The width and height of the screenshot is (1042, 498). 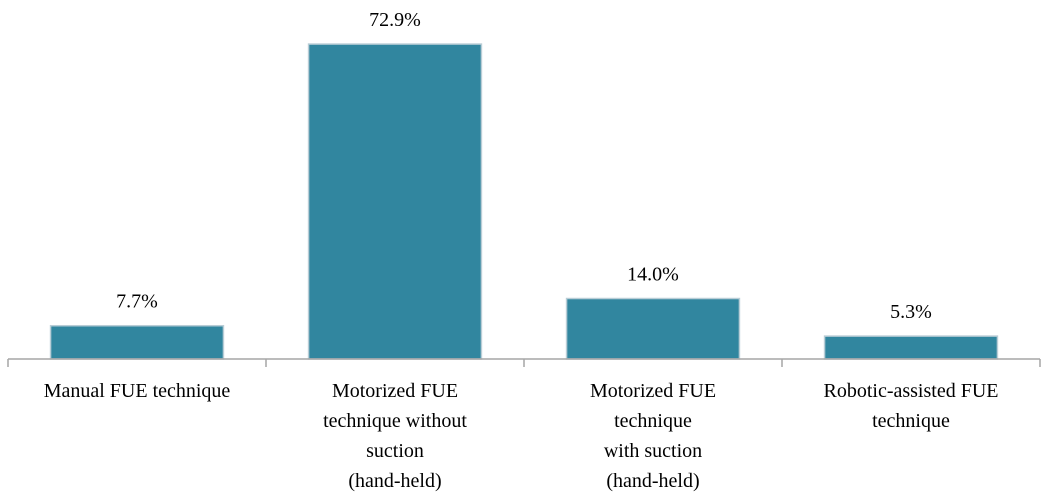 I want to click on x-tick-label: Robotic-assisted FUE technique, so click(x=911, y=406).